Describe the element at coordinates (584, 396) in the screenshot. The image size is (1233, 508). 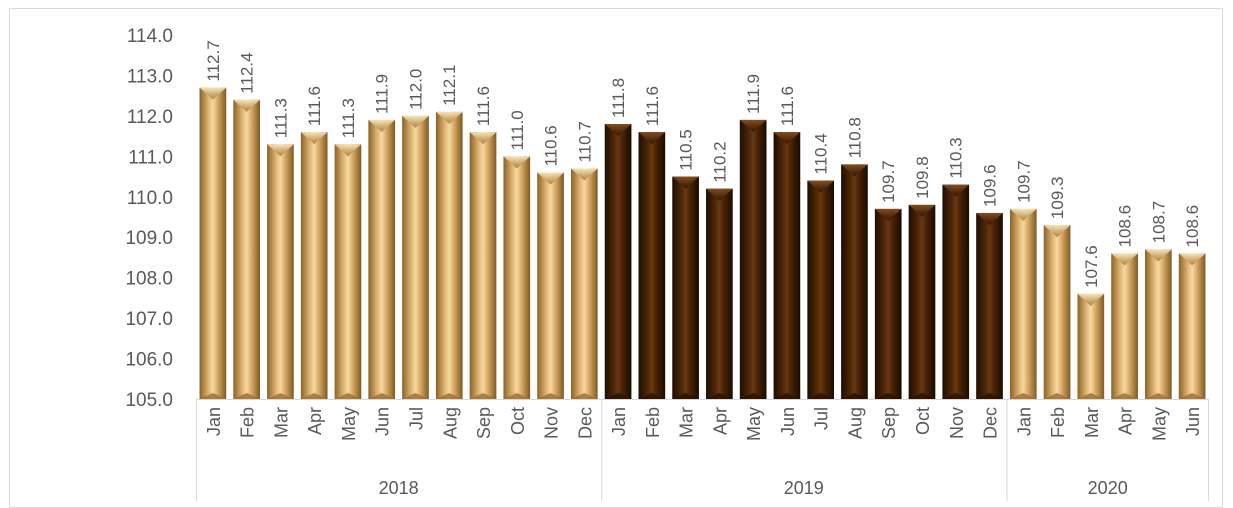
I see `bar-base-dec-2018` at that location.